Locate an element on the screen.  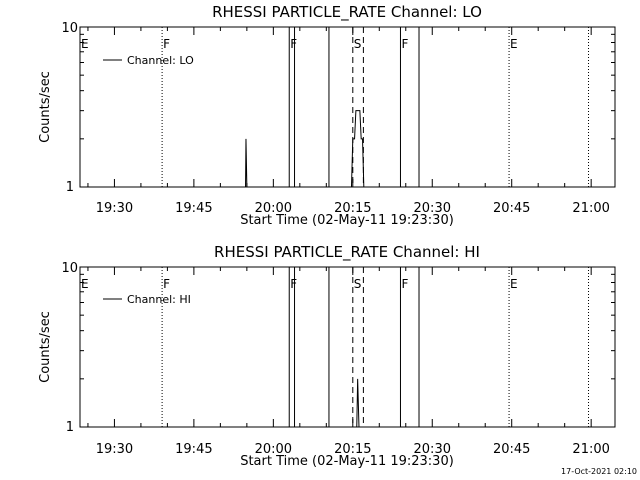
chart-title: RHESSI PARTICLE_RATE Channel: LO is located at coordinates (347, 12).